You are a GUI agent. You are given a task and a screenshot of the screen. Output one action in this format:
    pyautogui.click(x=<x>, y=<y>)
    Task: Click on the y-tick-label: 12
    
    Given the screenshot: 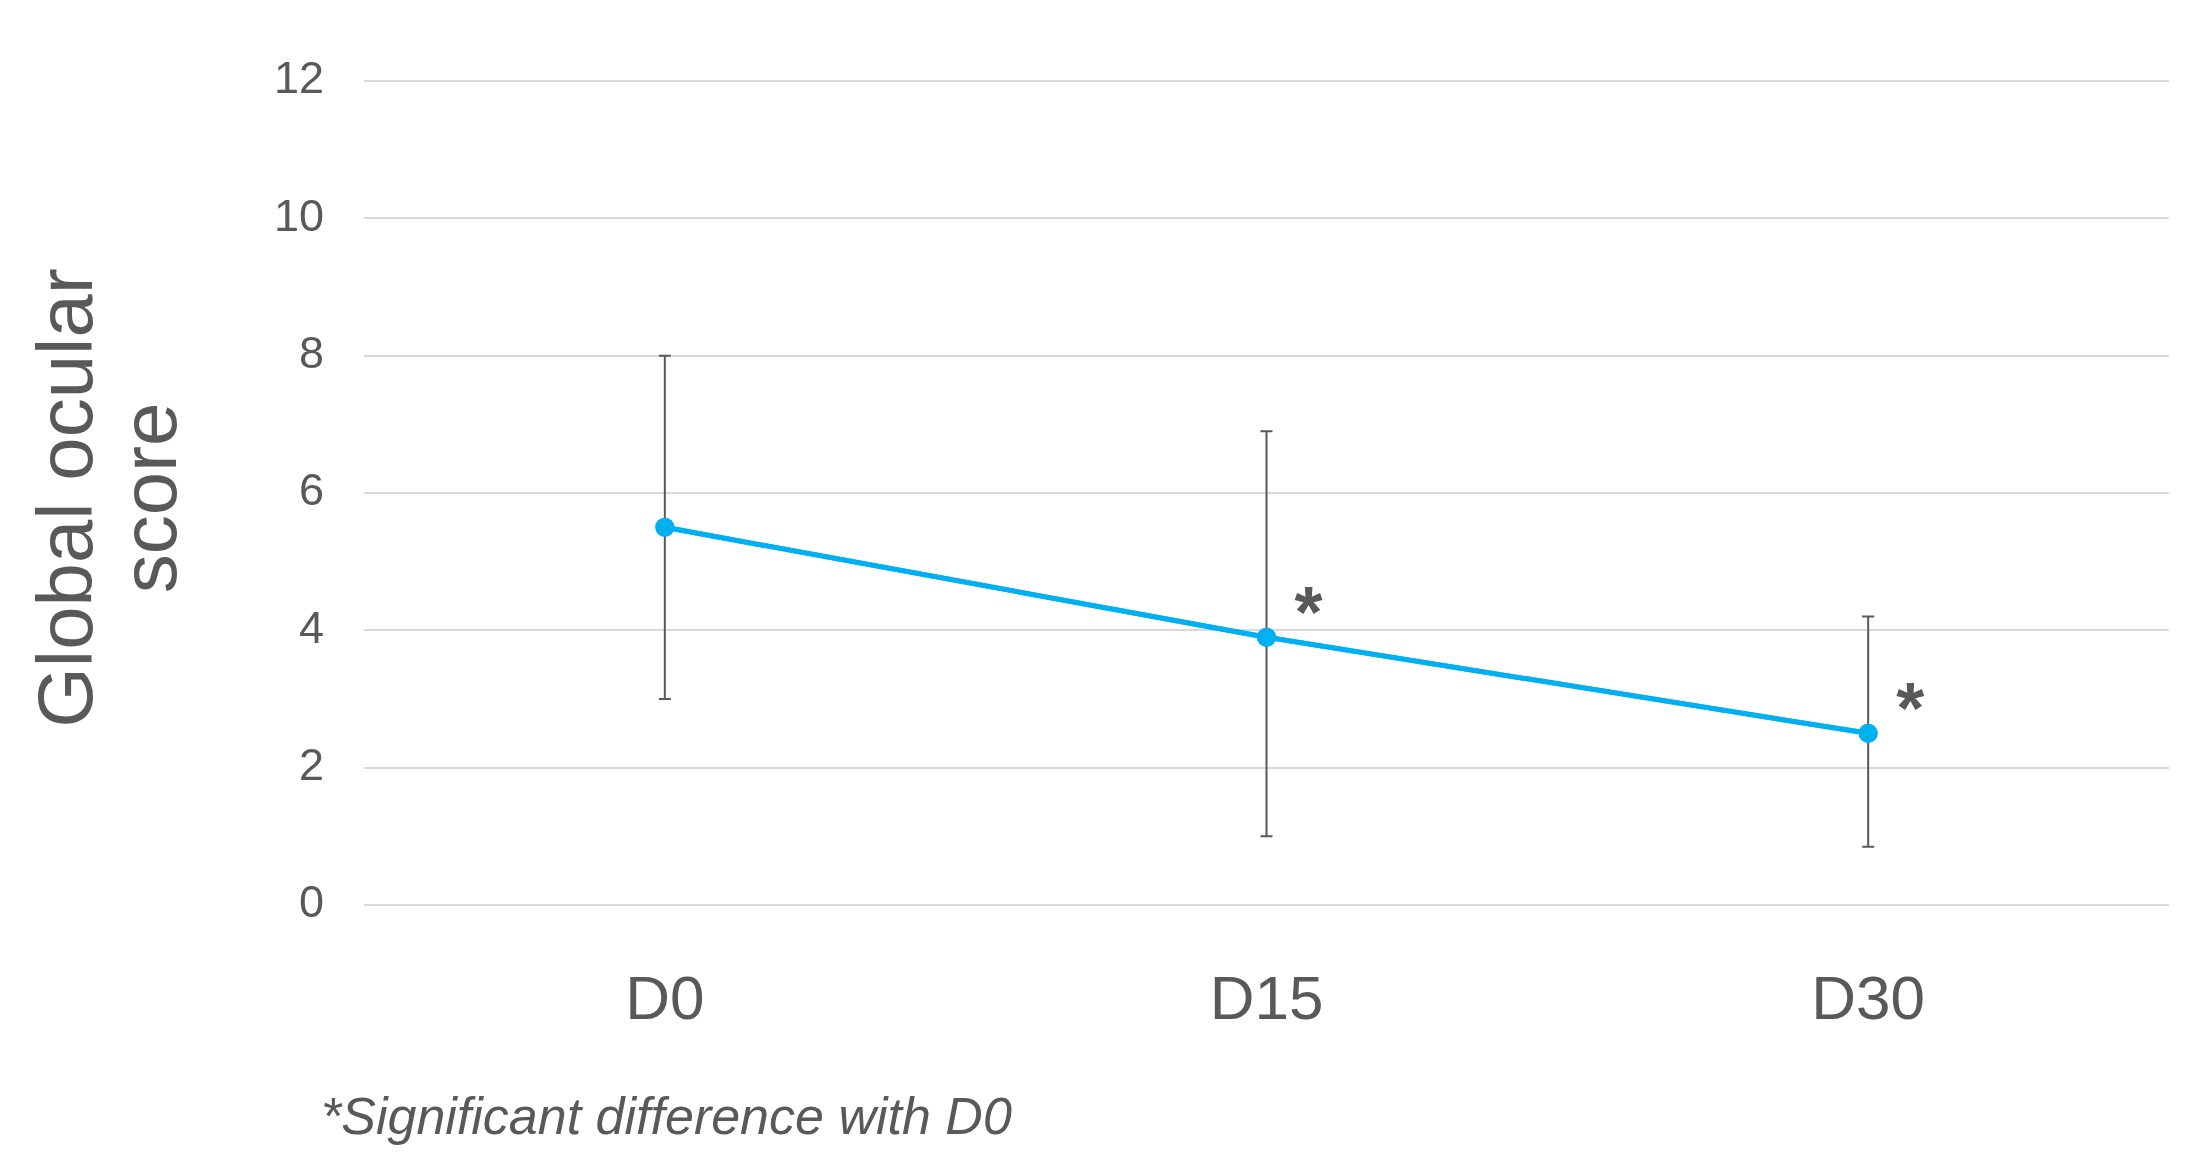 What is the action you would take?
    pyautogui.click(x=298, y=78)
    